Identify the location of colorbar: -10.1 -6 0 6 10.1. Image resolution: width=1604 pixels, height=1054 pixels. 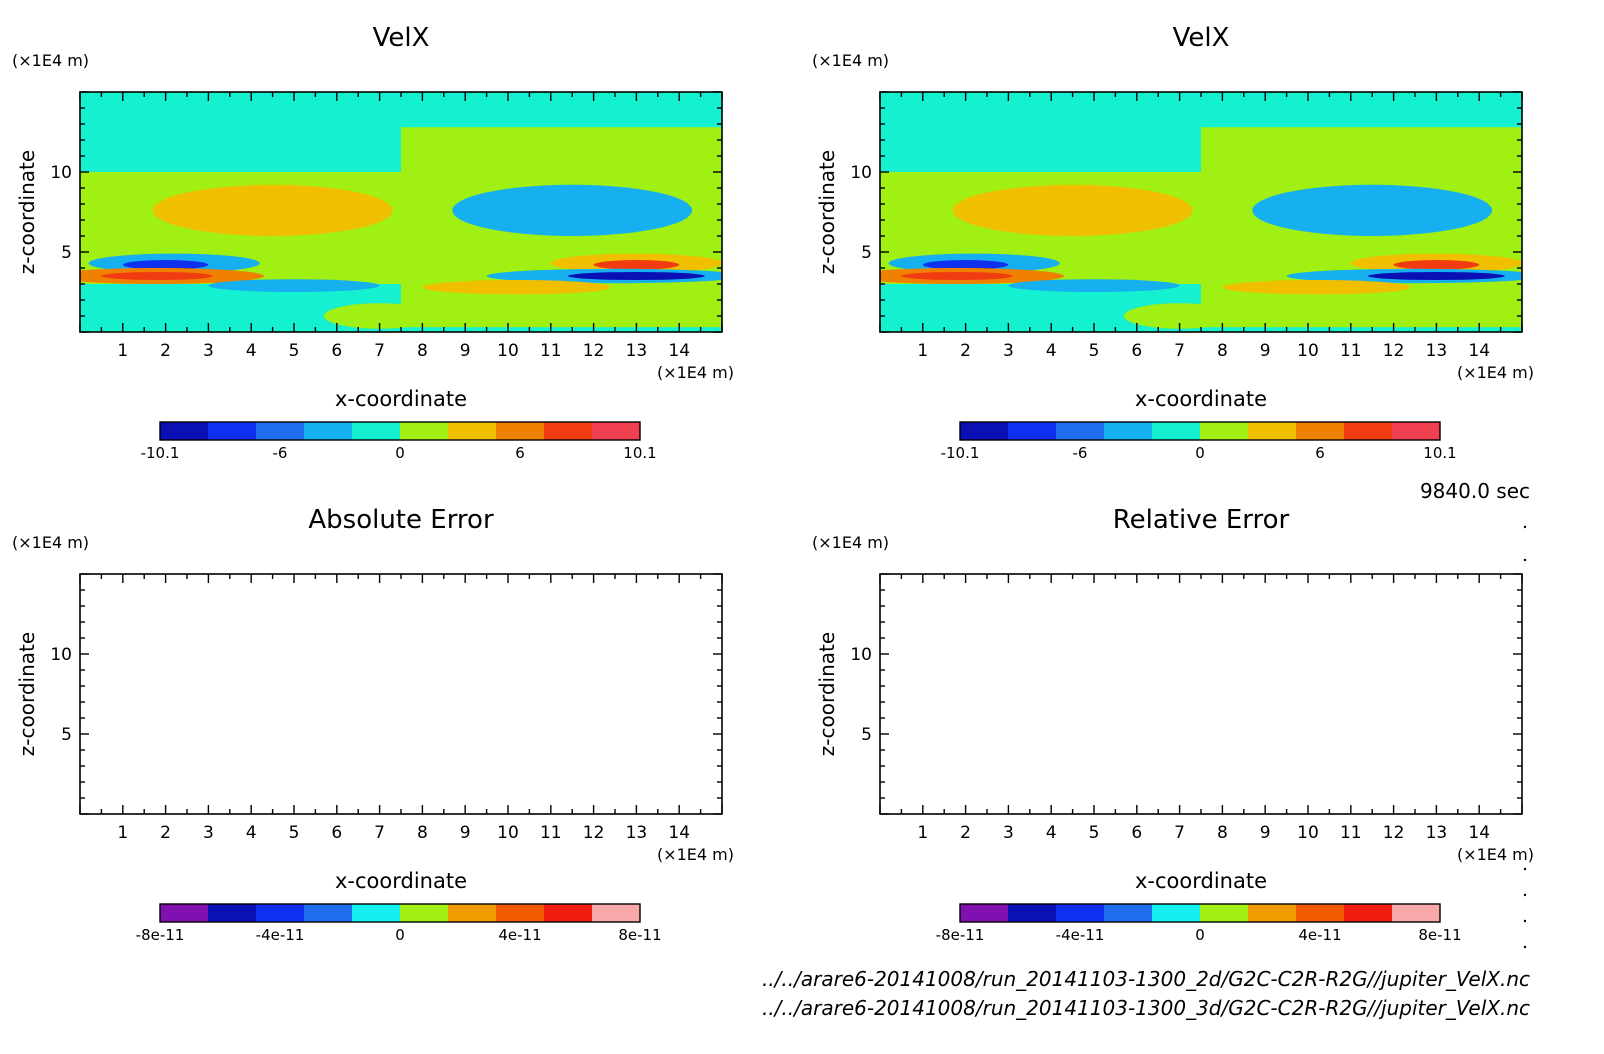
(1199, 441).